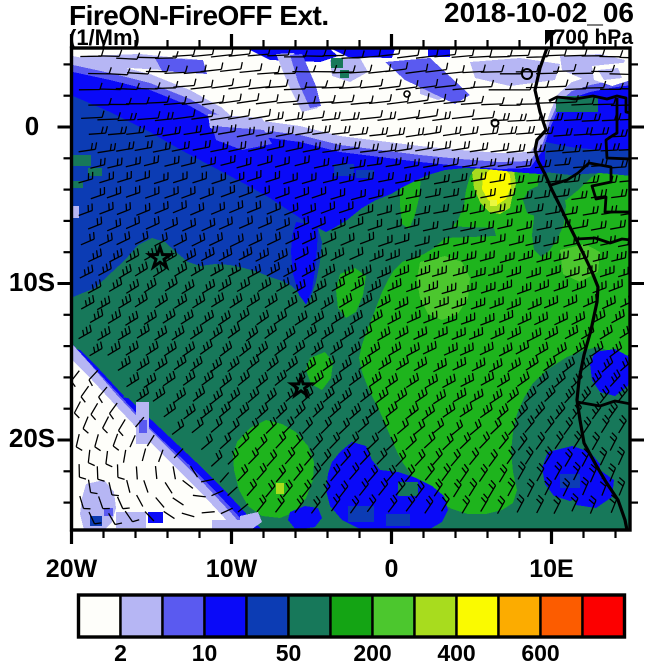 The image size is (650, 667). Describe the element at coordinates (32, 282) in the screenshot. I see `svg-text: 10S` at that location.